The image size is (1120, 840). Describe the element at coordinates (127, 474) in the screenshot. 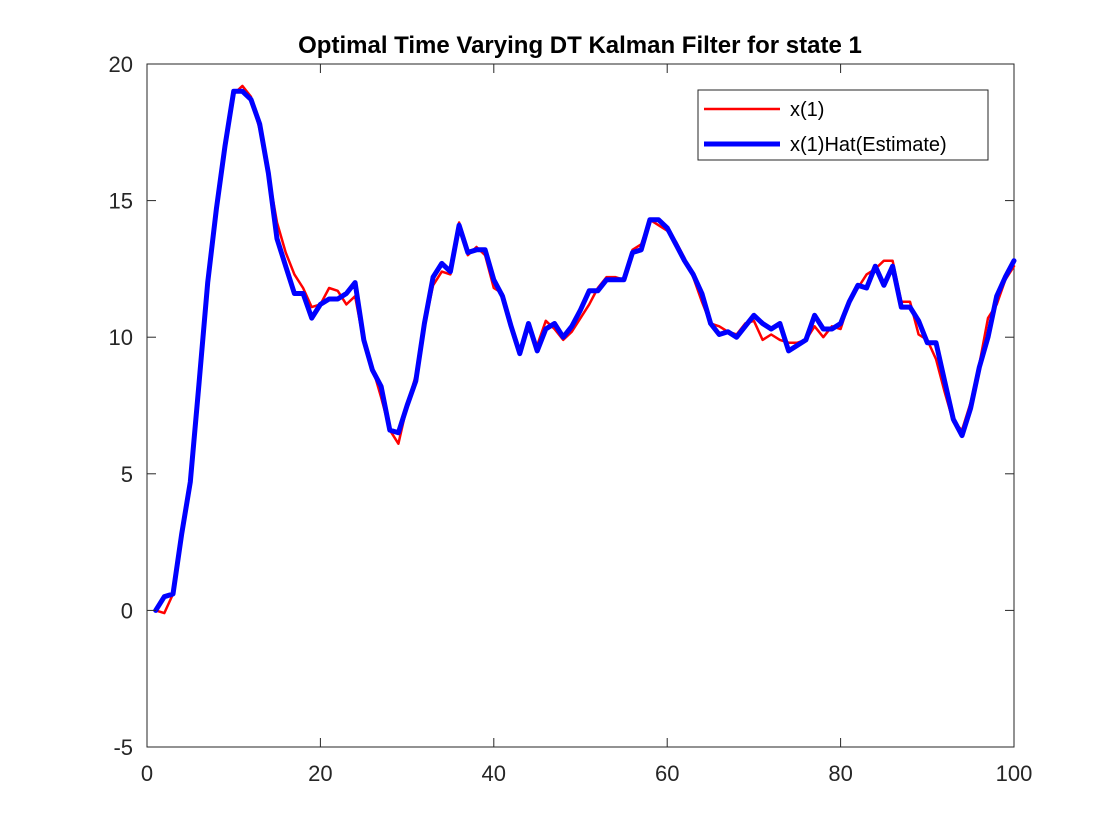

I see `y-tick-label: 5` at that location.